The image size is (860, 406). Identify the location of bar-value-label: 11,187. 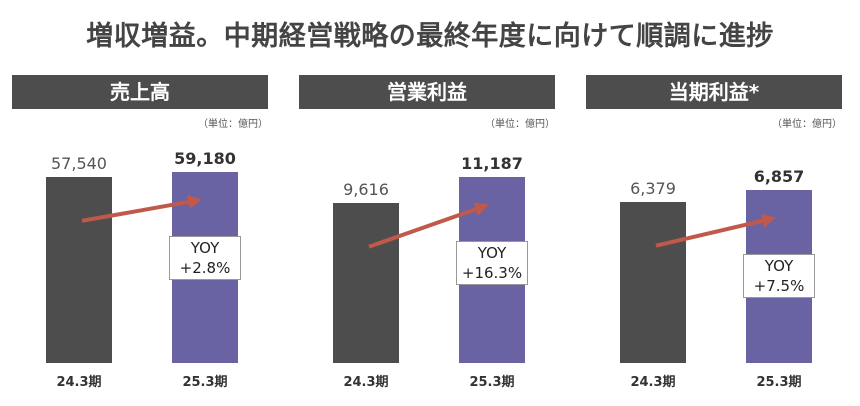
(492, 163).